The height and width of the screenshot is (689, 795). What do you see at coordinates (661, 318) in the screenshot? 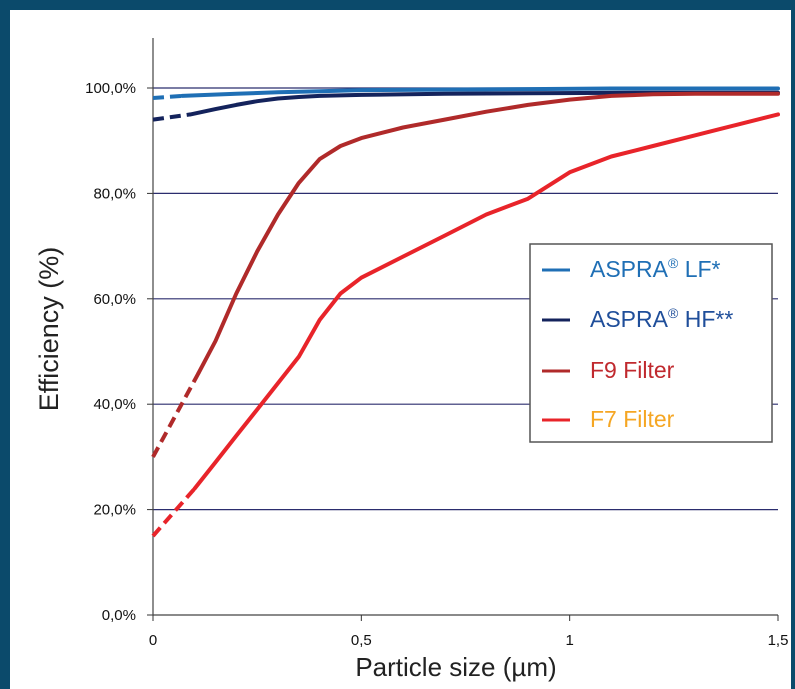
I see `legend-label: ASPRA® HF**` at bounding box center [661, 318].